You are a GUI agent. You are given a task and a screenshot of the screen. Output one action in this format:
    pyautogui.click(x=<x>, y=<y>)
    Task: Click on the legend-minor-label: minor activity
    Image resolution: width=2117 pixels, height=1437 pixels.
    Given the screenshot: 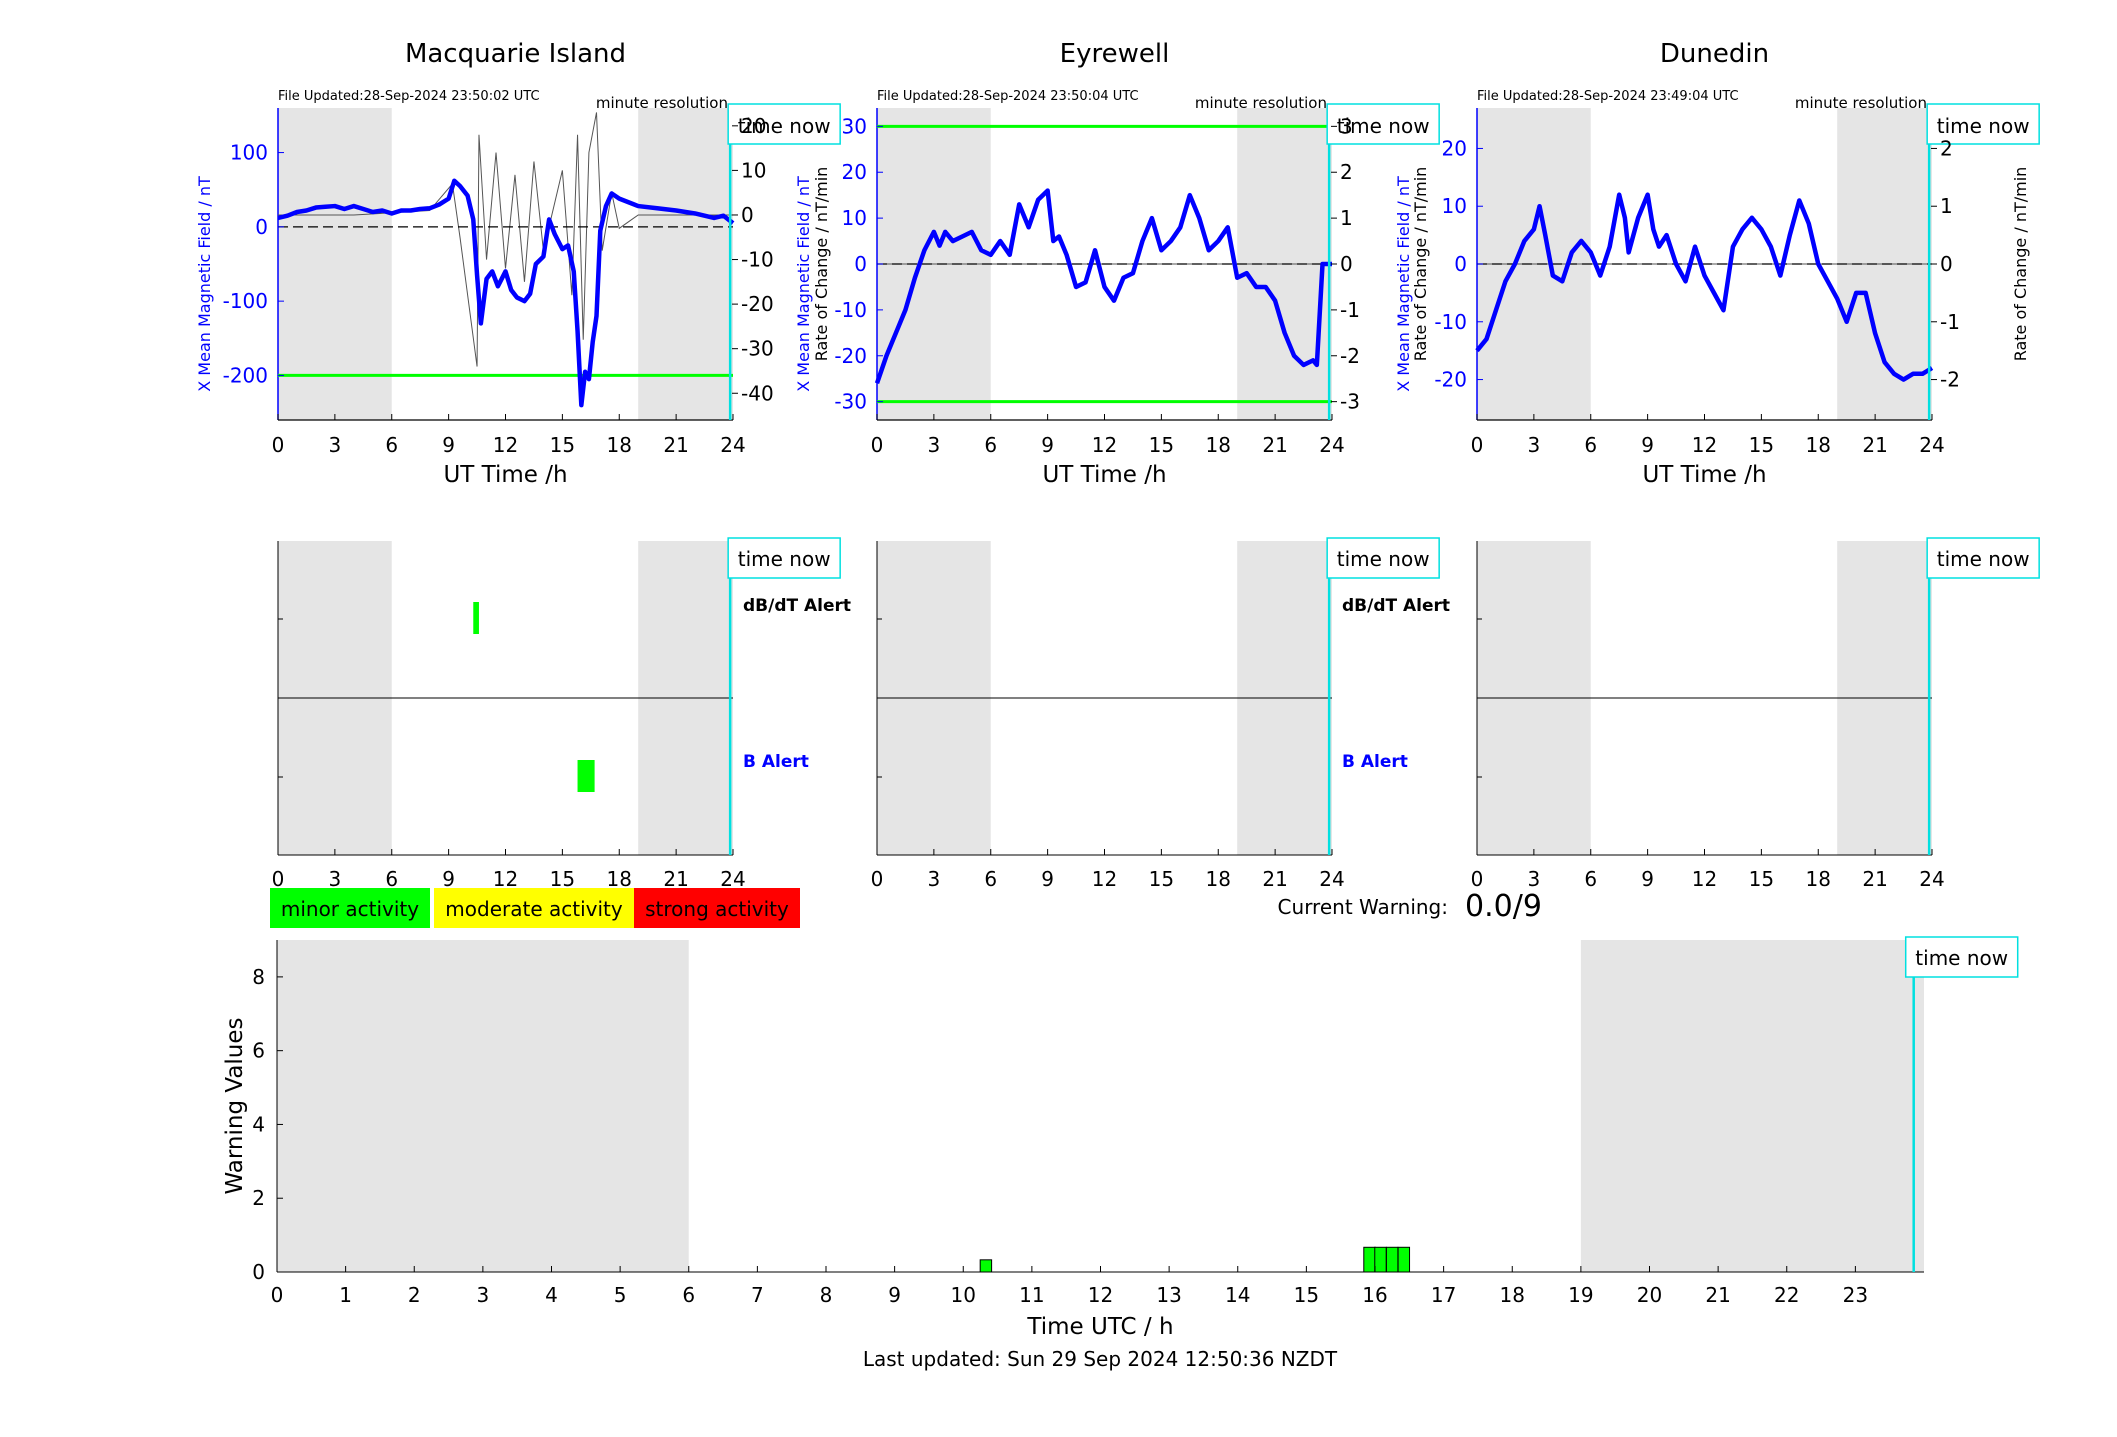 What is the action you would take?
    pyautogui.click(x=350, y=909)
    